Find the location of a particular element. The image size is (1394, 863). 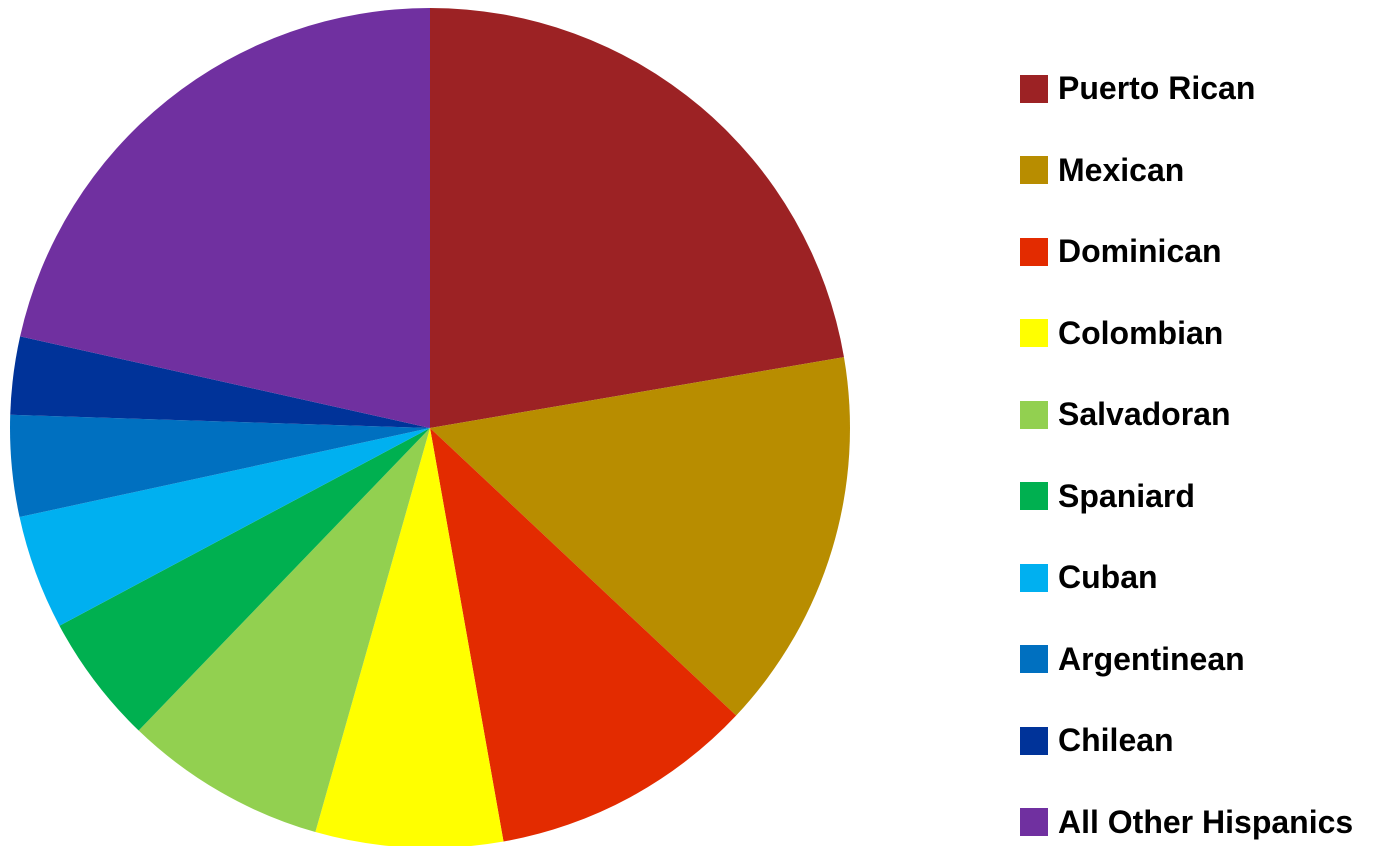

legend-item-dominican: Dominican is located at coordinates (1205, 252).